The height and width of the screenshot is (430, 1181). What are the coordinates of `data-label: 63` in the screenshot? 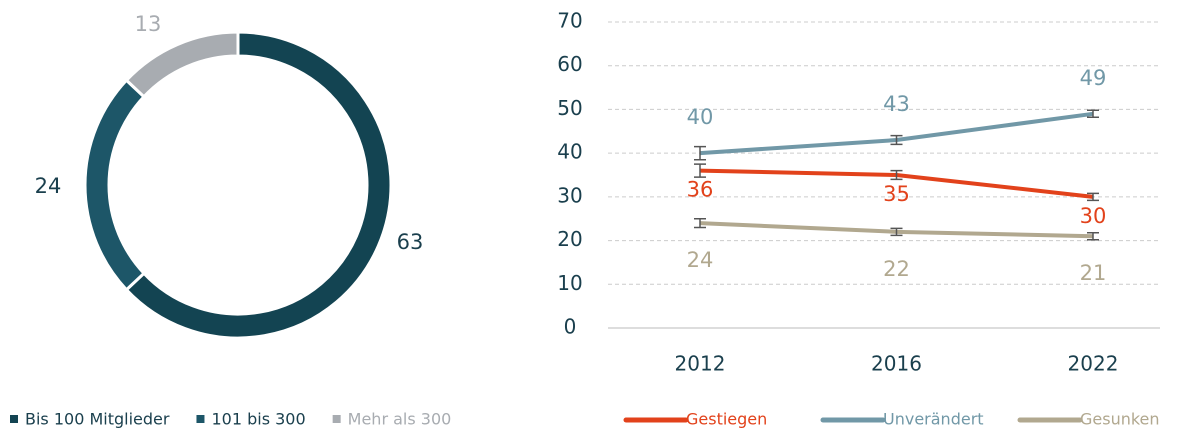 It's located at (410, 242).